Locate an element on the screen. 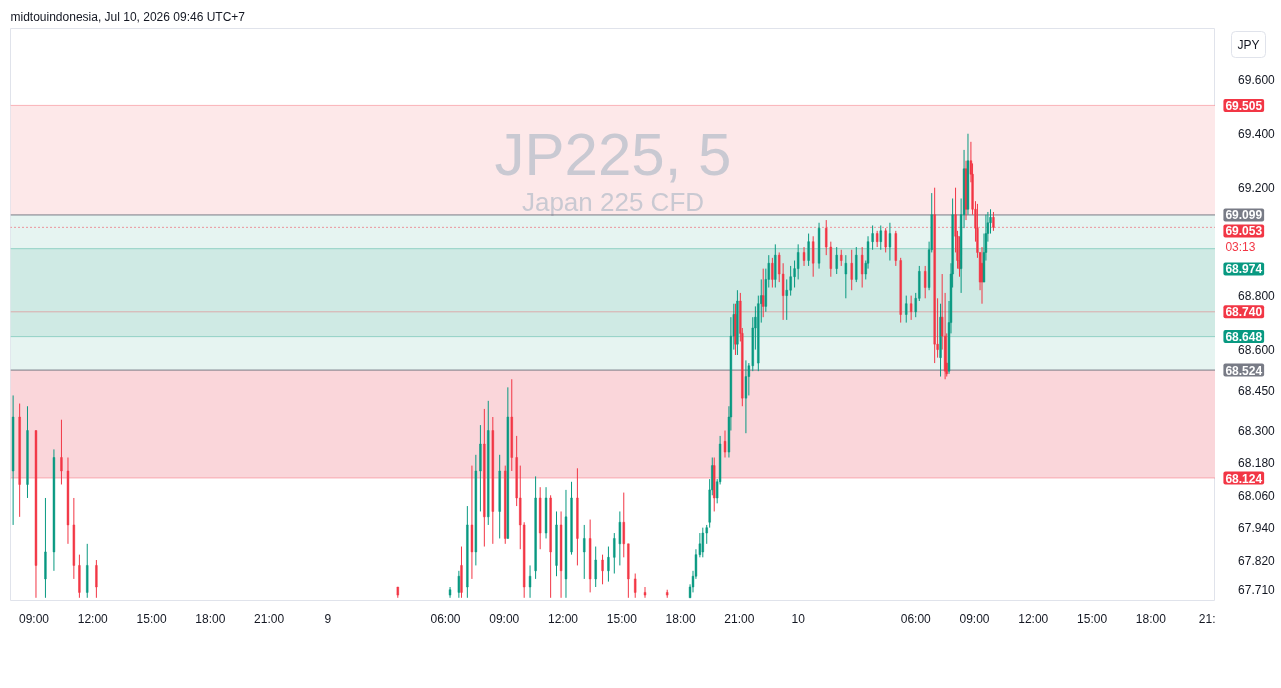  y-tick-label: 68.800 is located at coordinates (1257, 296).